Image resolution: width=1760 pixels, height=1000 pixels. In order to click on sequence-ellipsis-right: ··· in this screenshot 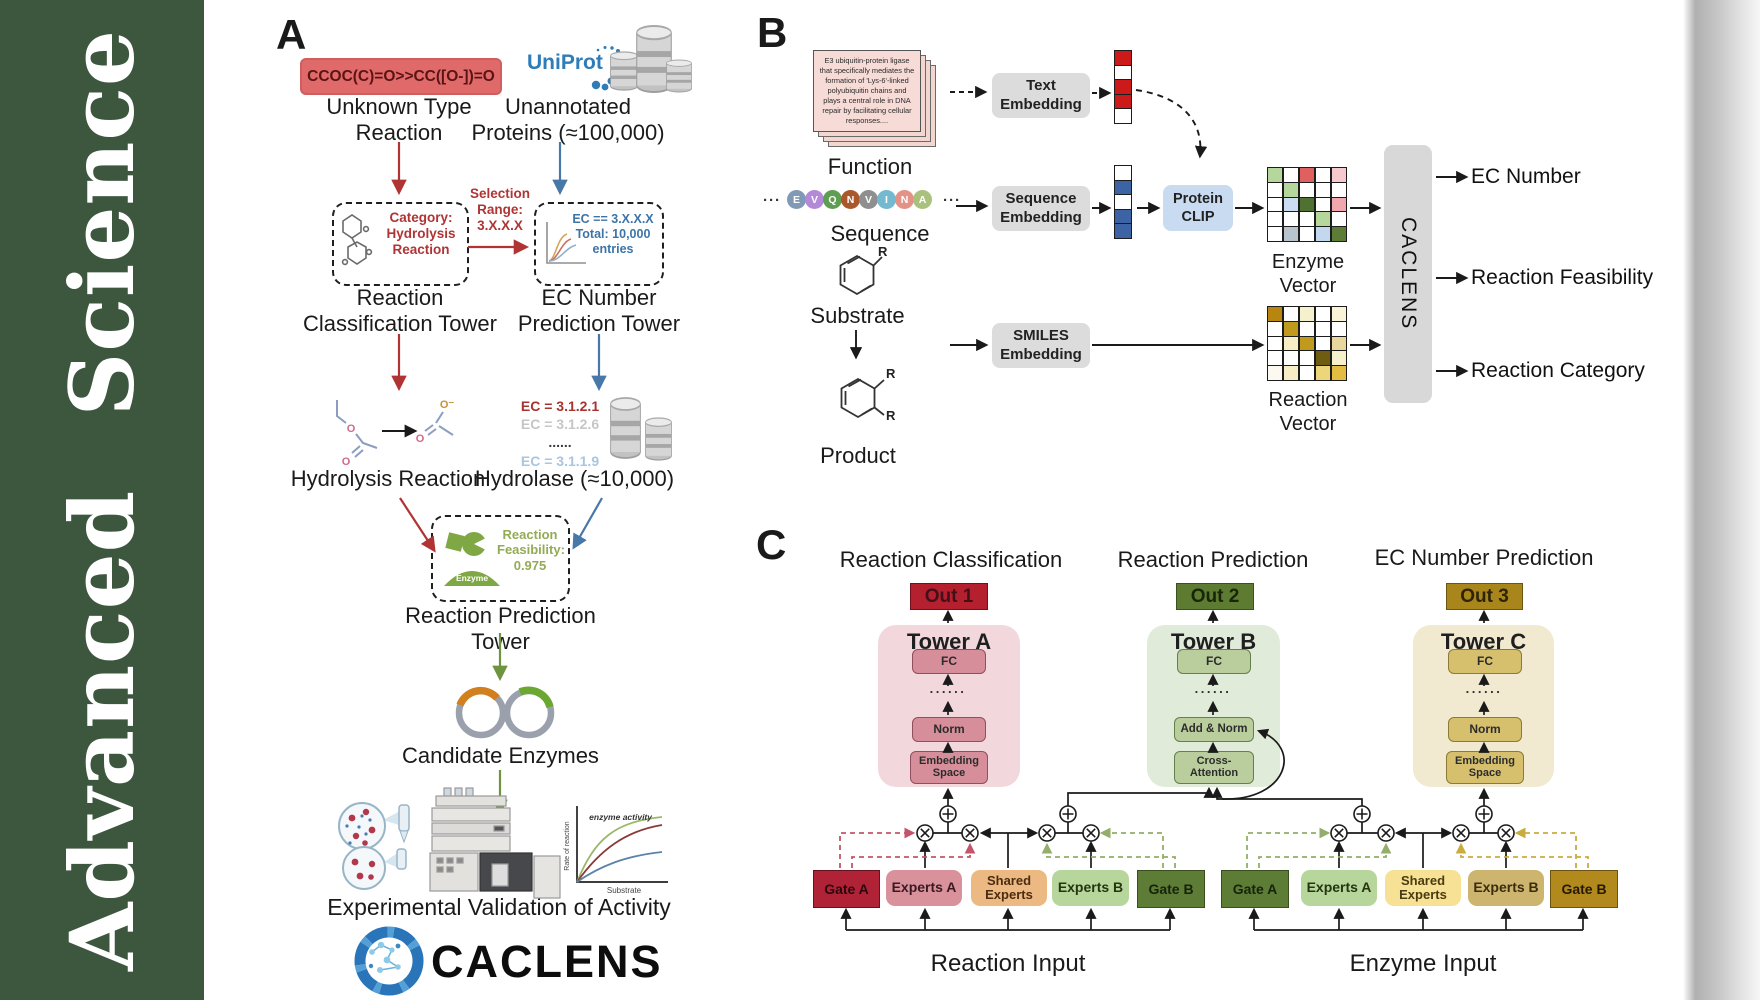, I will do `click(952, 200)`.